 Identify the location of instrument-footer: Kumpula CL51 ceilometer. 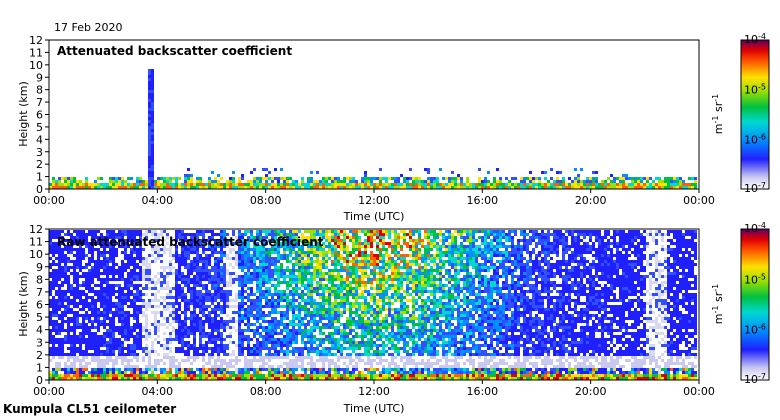
(89, 409).